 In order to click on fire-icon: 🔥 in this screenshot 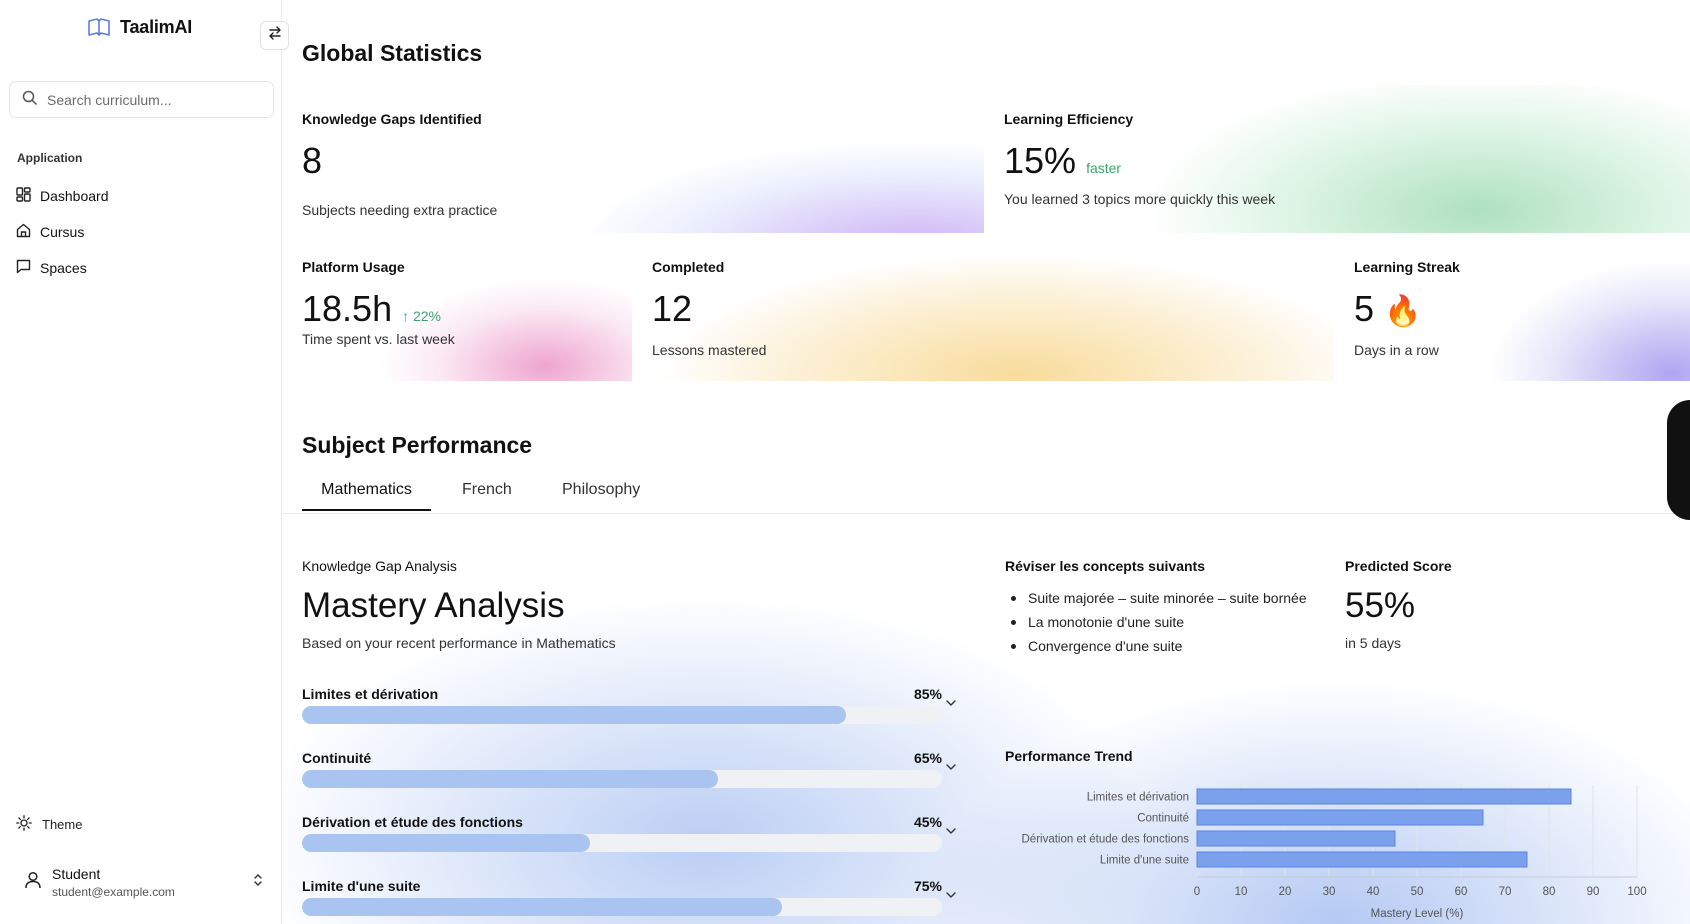, I will do `click(1403, 311)`.